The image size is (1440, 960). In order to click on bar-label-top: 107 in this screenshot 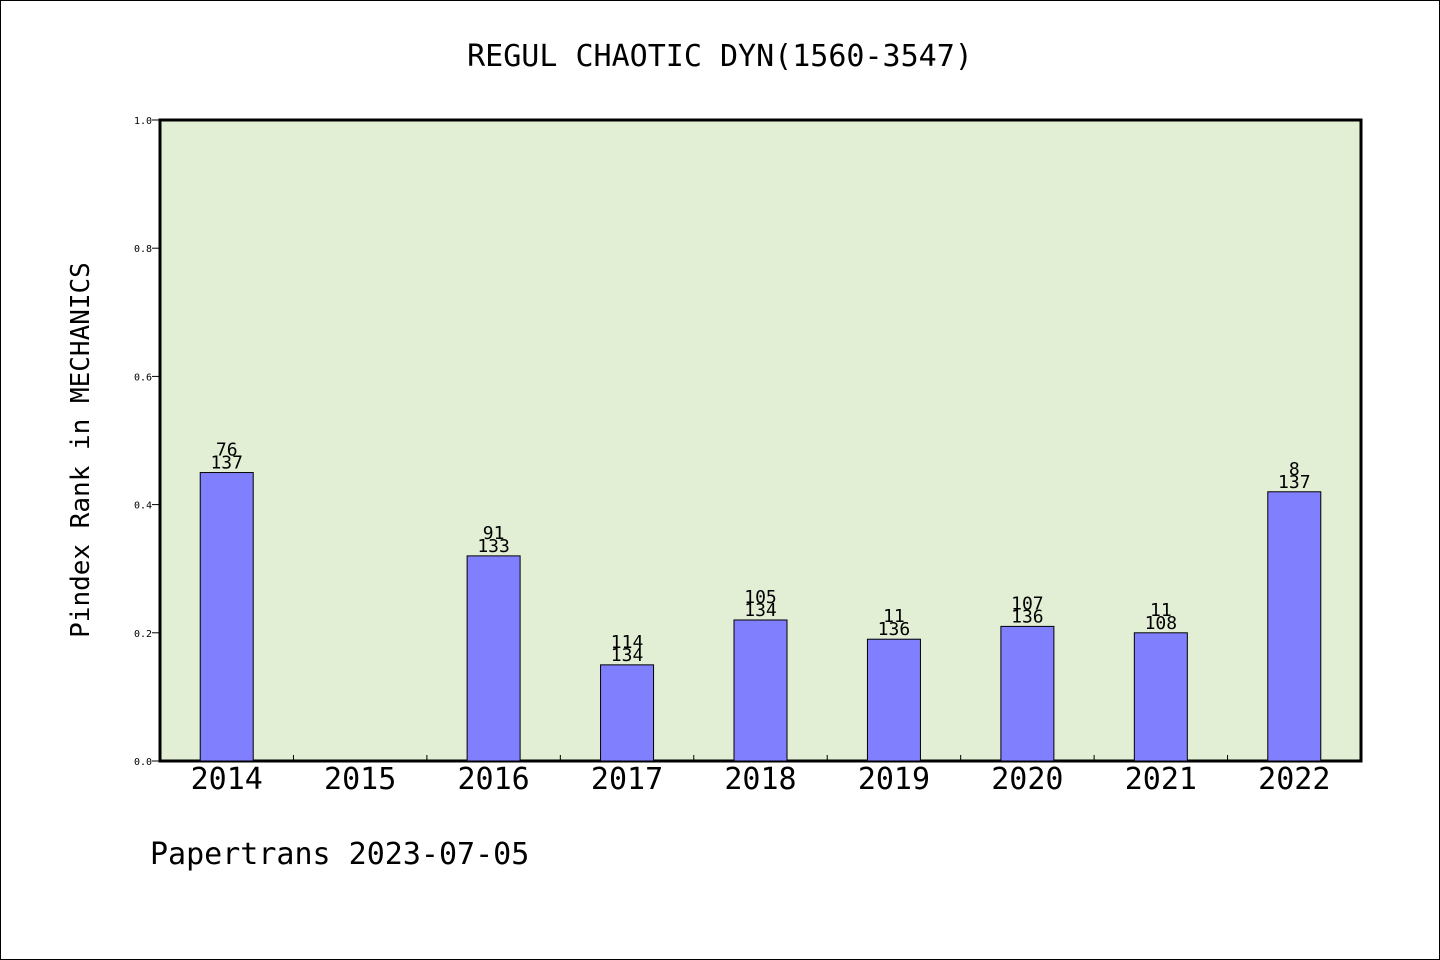, I will do `click(1027, 603)`.